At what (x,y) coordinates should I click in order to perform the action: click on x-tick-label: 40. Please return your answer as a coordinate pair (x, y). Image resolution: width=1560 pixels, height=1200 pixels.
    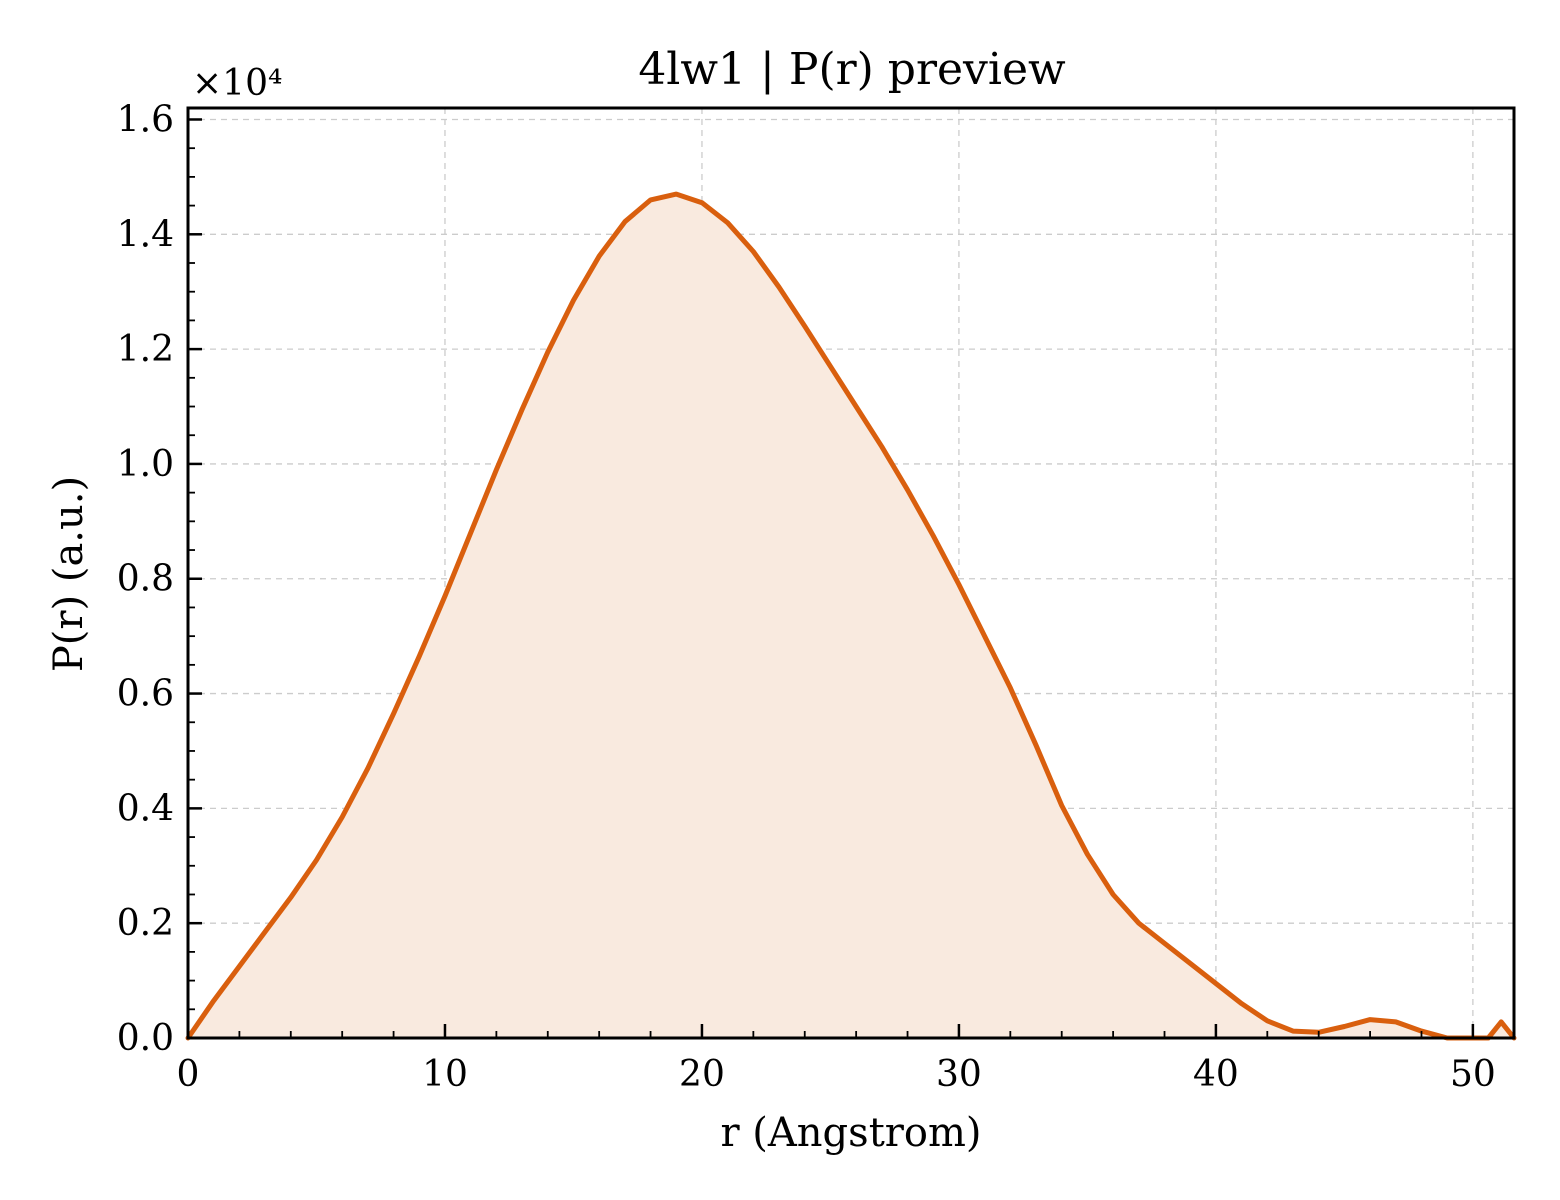
    Looking at the image, I should click on (1216, 1074).